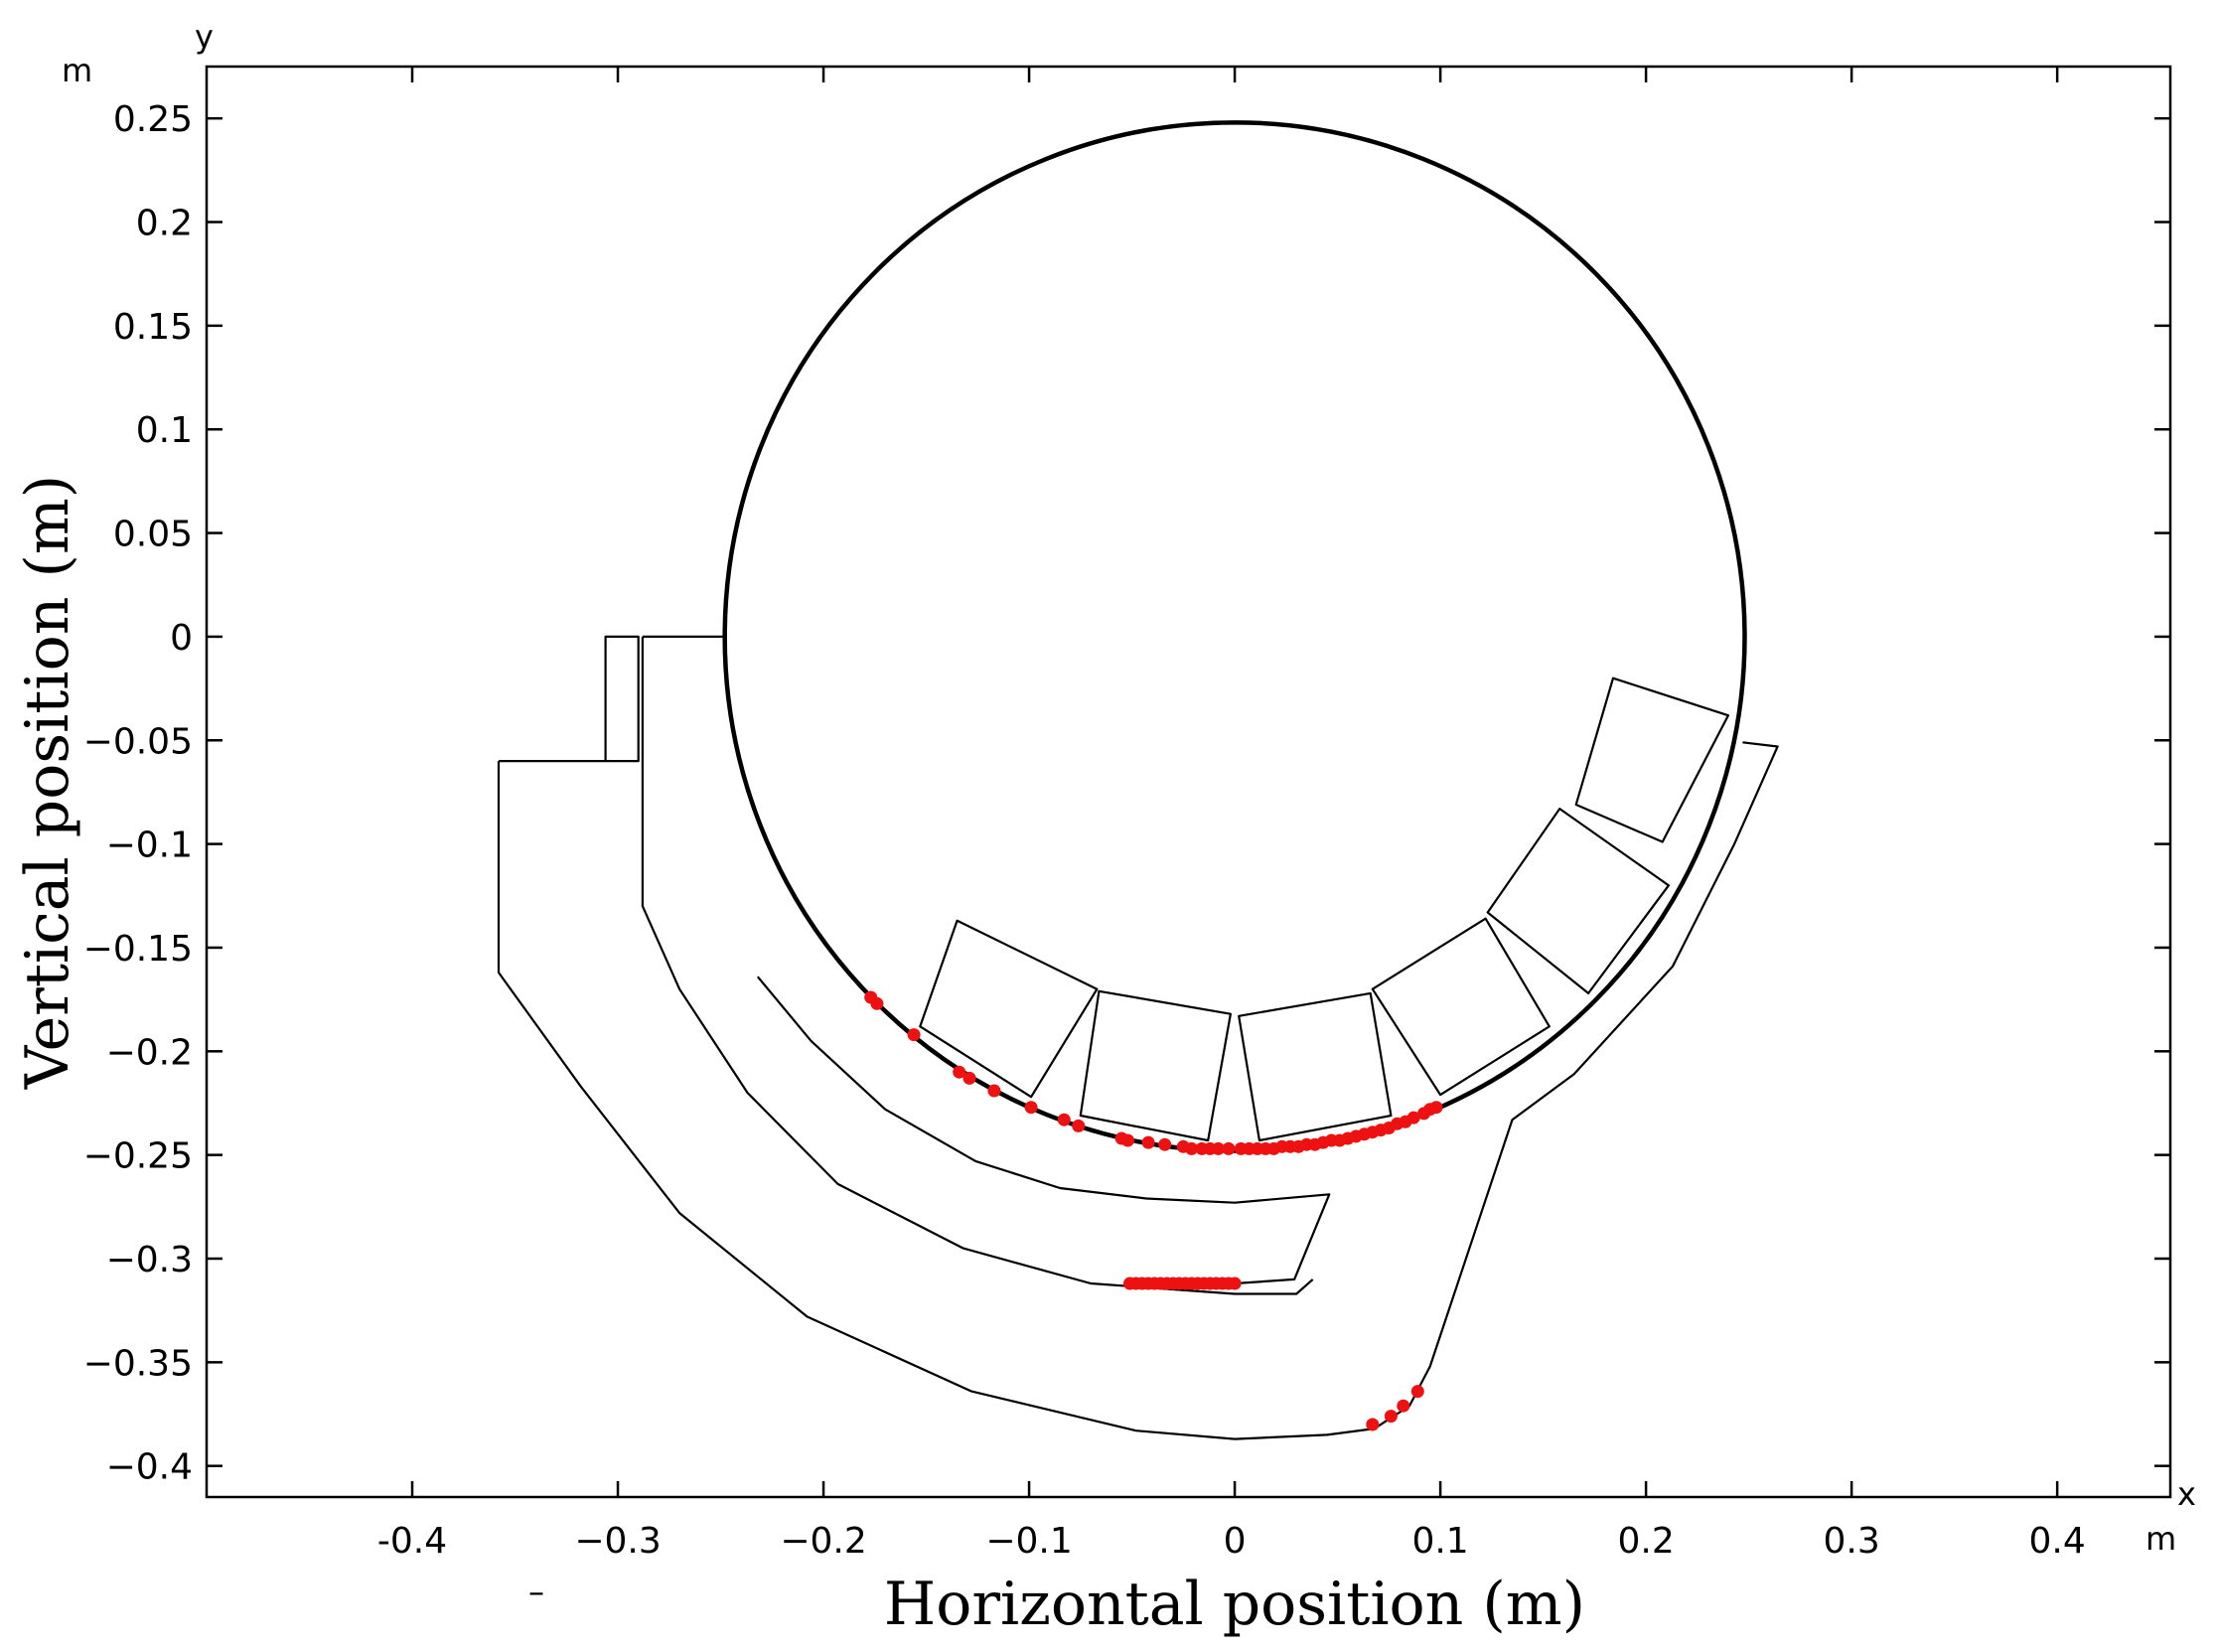  I want to click on y-tick-label: −0.35, so click(138, 1363).